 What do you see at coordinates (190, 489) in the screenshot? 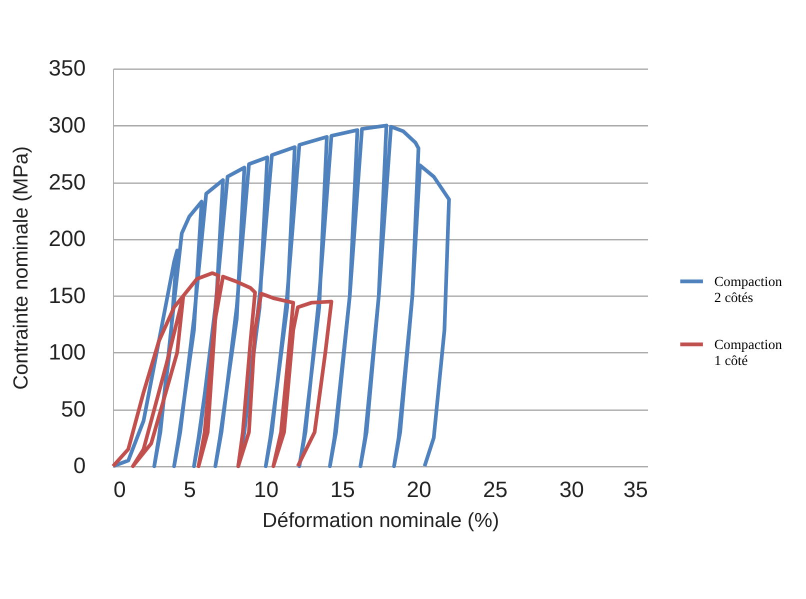
I see `x-tick-label: 5` at bounding box center [190, 489].